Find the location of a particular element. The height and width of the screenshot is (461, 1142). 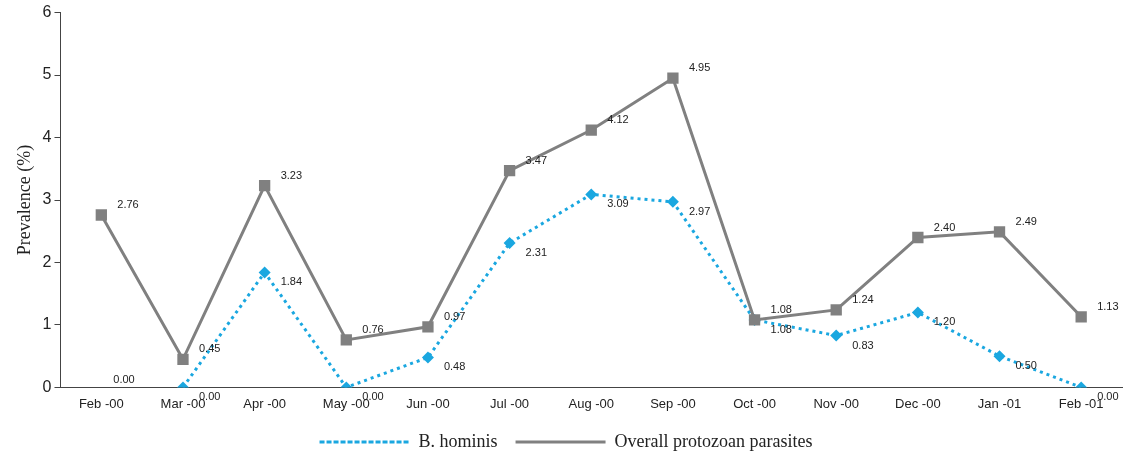

data-label: 0.48 is located at coordinates (454, 366).